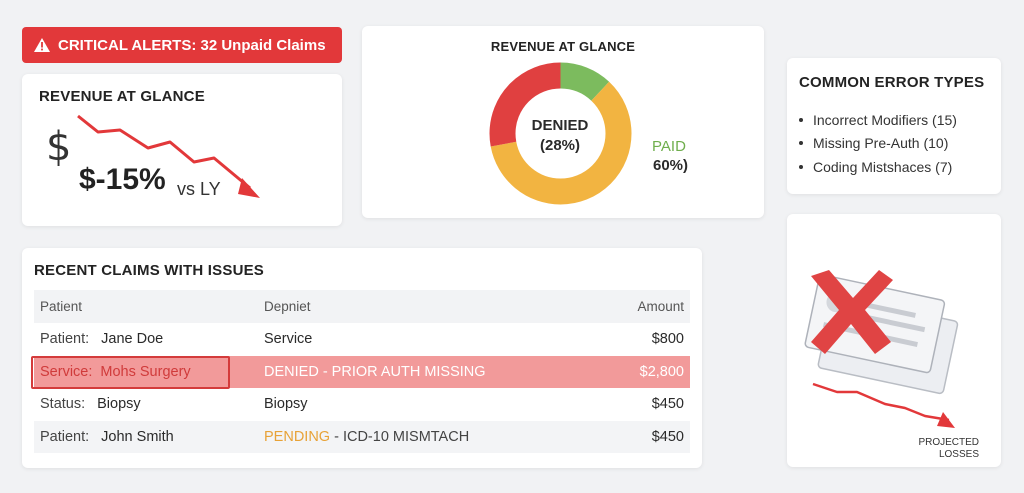 This screenshot has height=493, width=1024. What do you see at coordinates (132, 339) in the screenshot?
I see `row-value: Jane Doe` at bounding box center [132, 339].